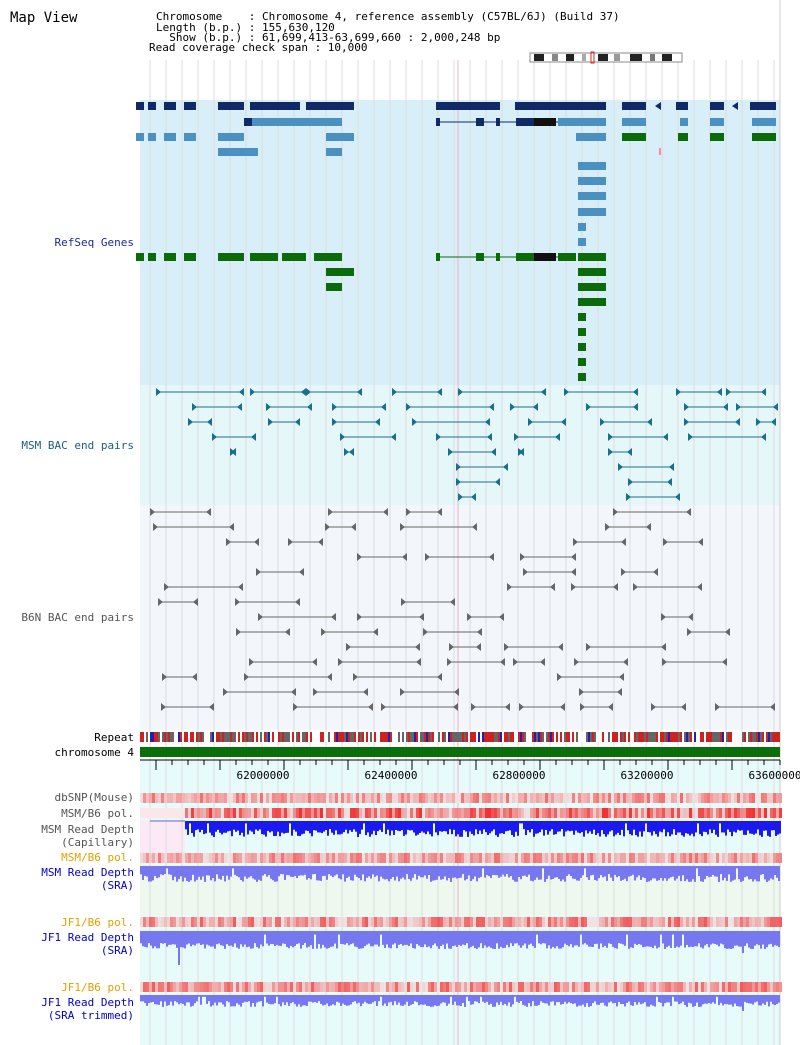 Image resolution: width=800 pixels, height=1045 pixels. I want to click on label-jf1-pol-1: JF1/B6 pol., so click(97, 922).